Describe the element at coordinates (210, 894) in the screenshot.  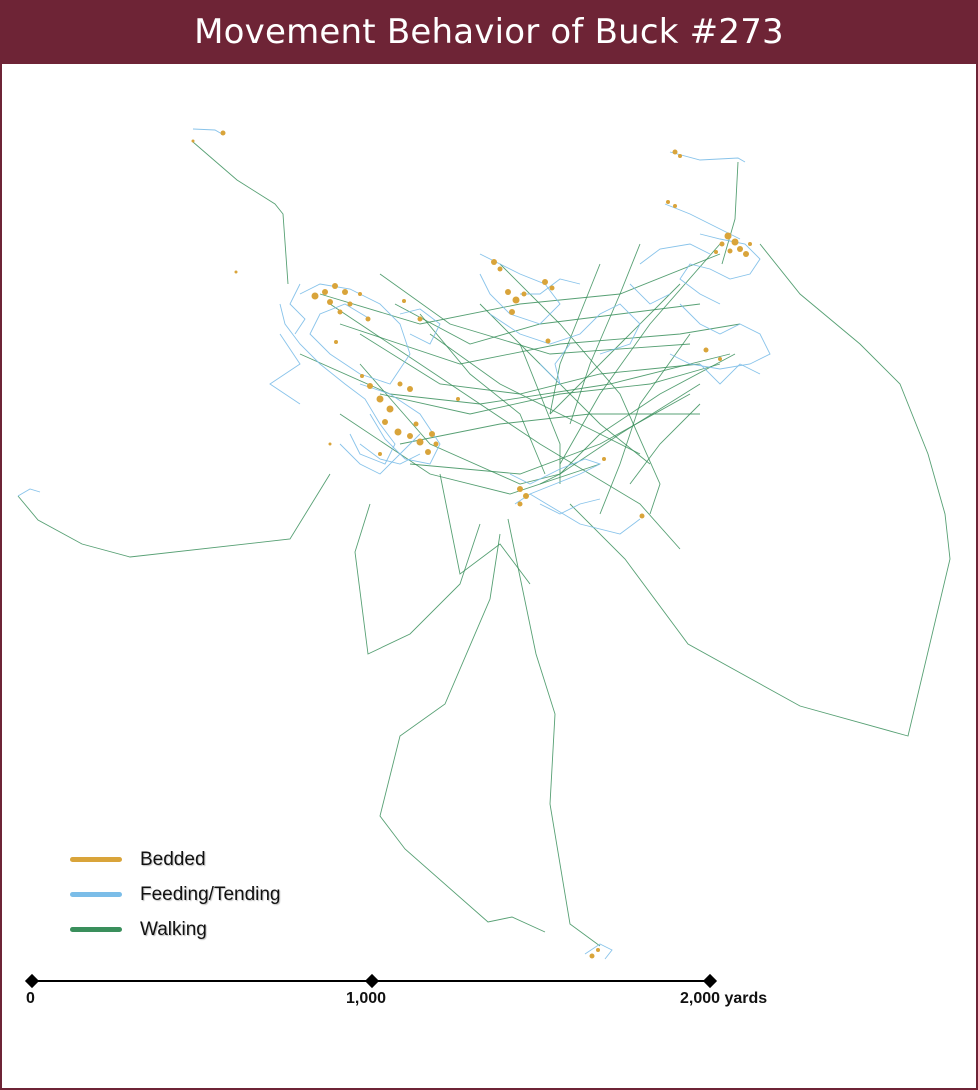
I see `legend-label-feeding: Feeding/Tending` at that location.